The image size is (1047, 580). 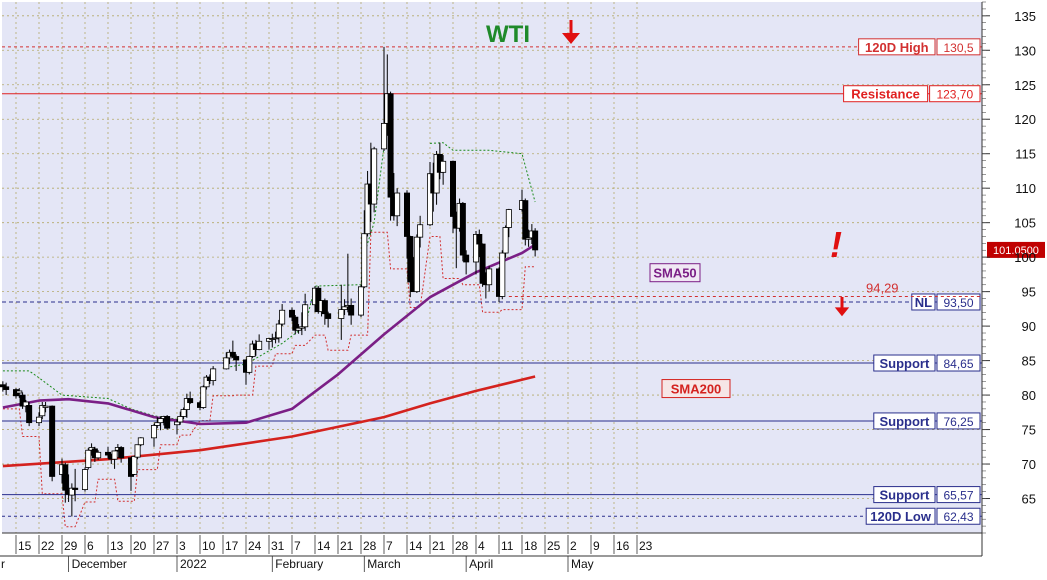 I want to click on x-tick-label: 15, so click(x=25, y=546).